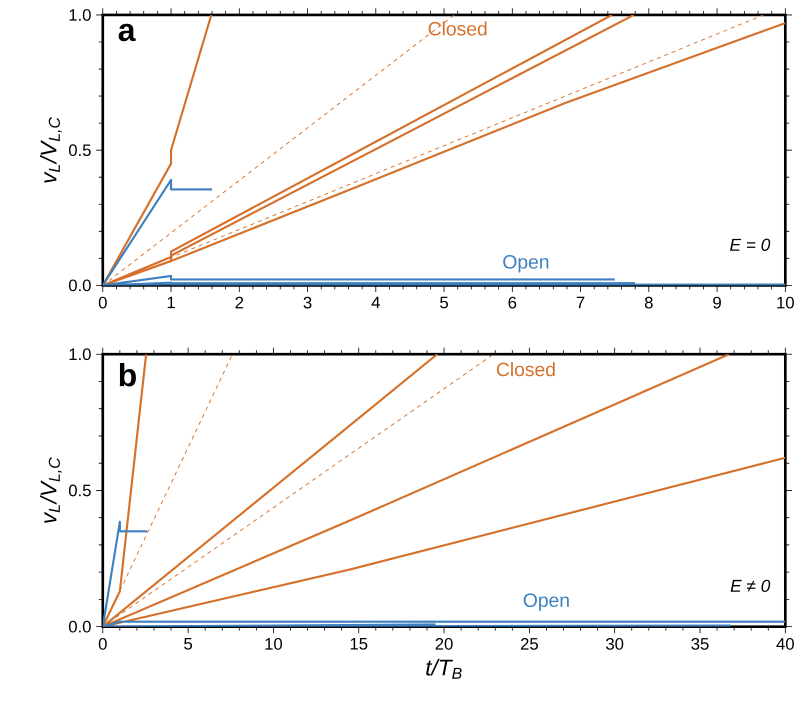 The width and height of the screenshot is (799, 715). Describe the element at coordinates (700, 644) in the screenshot. I see `x-tick-label: 35` at that location.